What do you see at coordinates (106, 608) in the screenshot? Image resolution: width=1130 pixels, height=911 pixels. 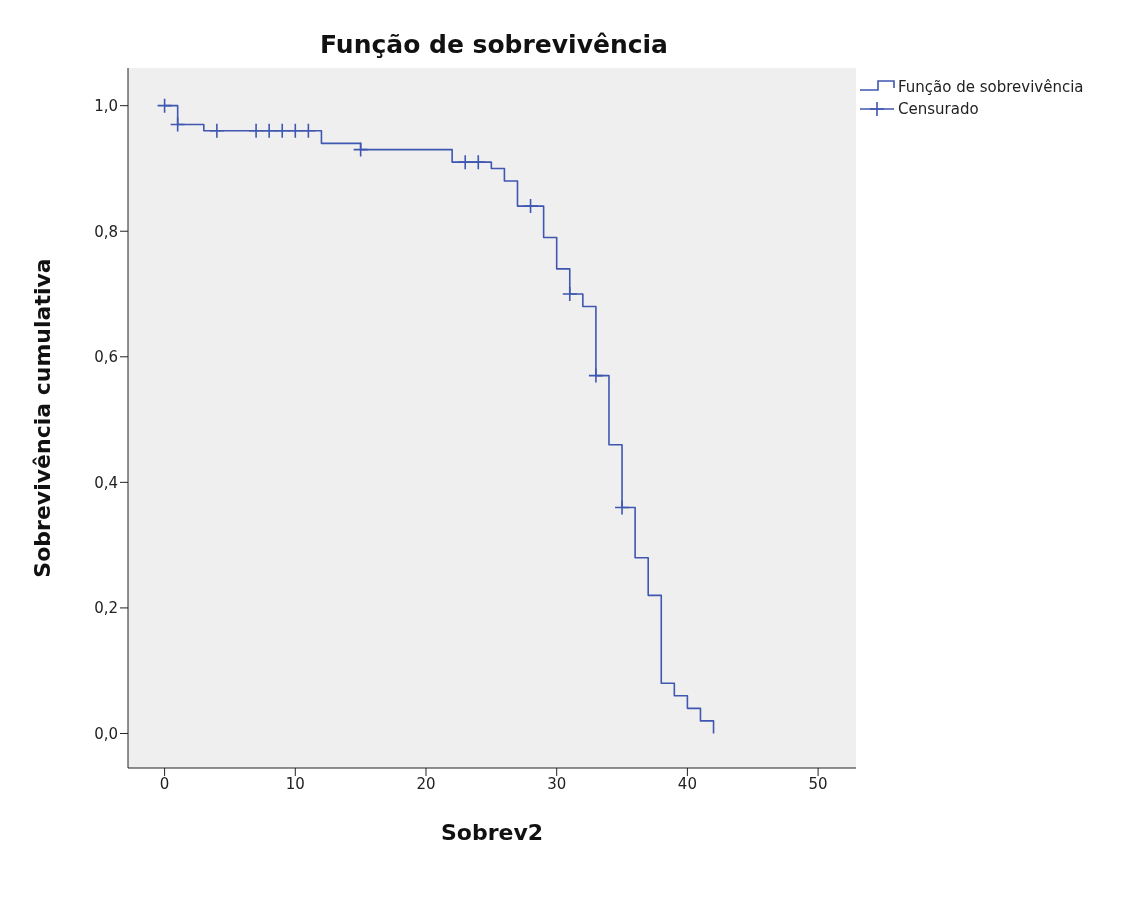 I see `y-tick-label: 0,2` at bounding box center [106, 608].